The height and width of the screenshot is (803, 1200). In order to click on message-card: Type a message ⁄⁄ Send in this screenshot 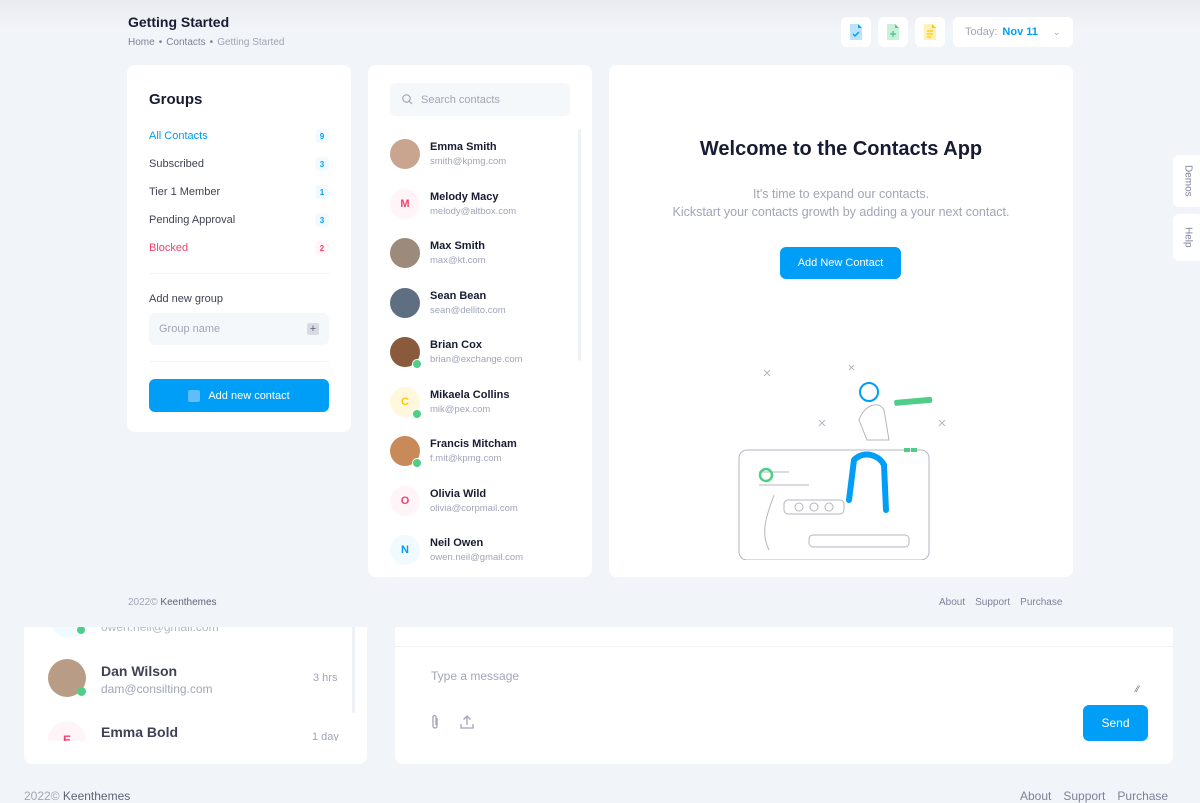, I will do `click(784, 682)`.